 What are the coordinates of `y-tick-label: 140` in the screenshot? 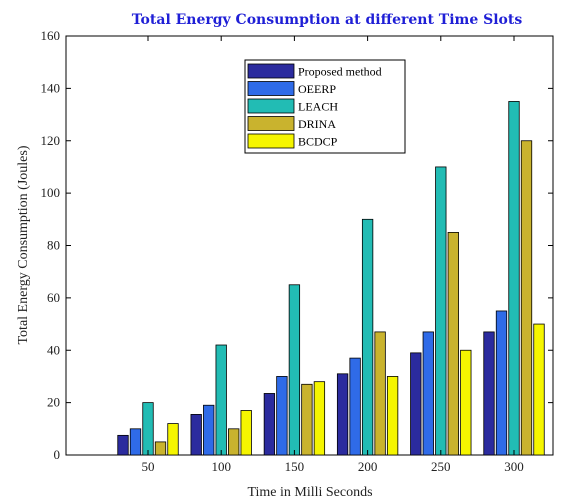 It's located at (51, 87).